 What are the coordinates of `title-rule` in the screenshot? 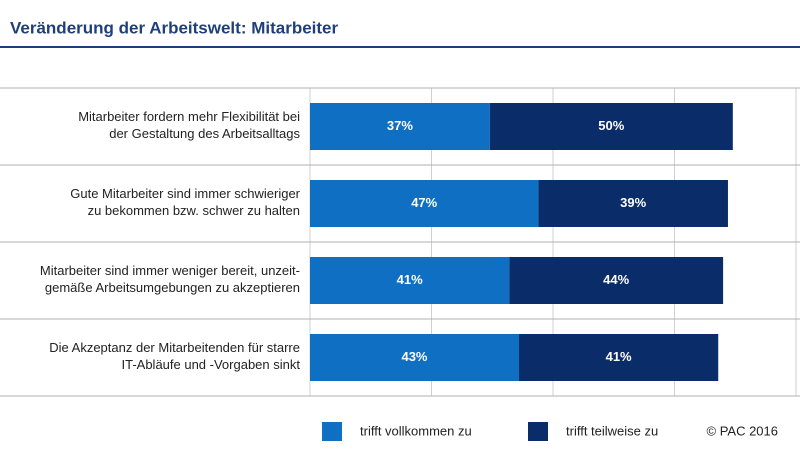 It's located at (400, 47).